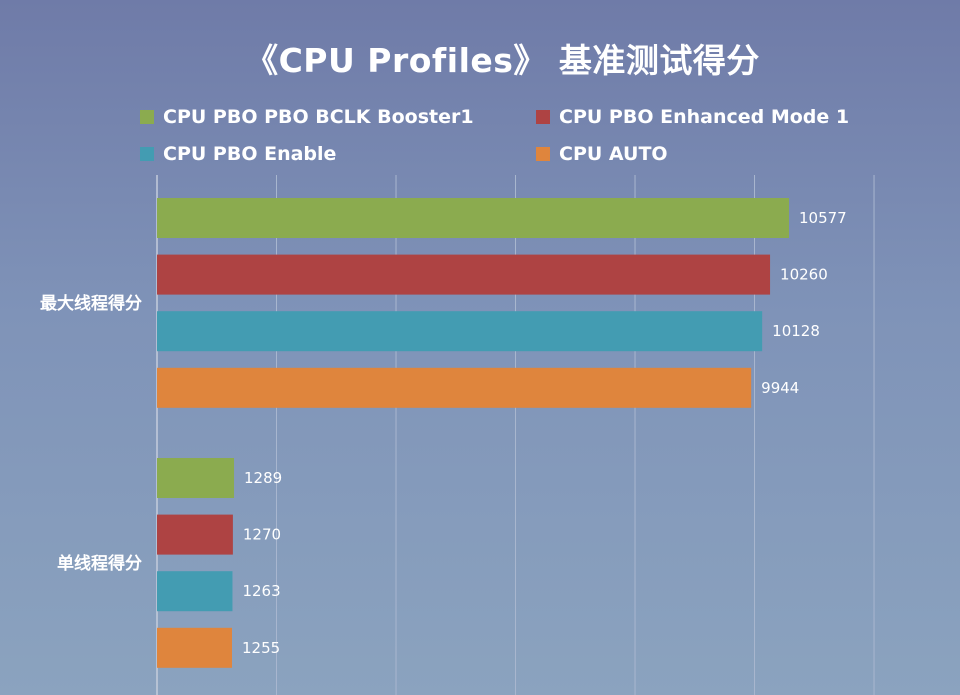 This screenshot has width=960, height=695. I want to click on chart-title: 《CPU Profiles》 基准测试得分, so click(502, 60).